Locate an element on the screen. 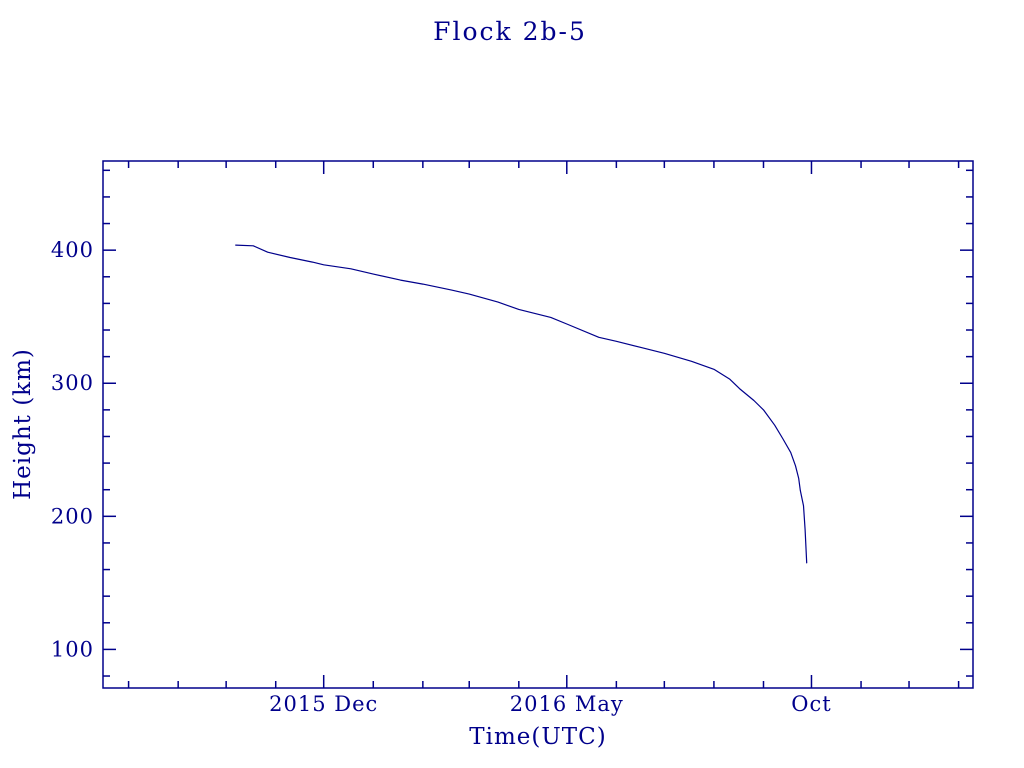 The height and width of the screenshot is (768, 1024). x-axis-label: Time(UTC) is located at coordinates (537, 737).